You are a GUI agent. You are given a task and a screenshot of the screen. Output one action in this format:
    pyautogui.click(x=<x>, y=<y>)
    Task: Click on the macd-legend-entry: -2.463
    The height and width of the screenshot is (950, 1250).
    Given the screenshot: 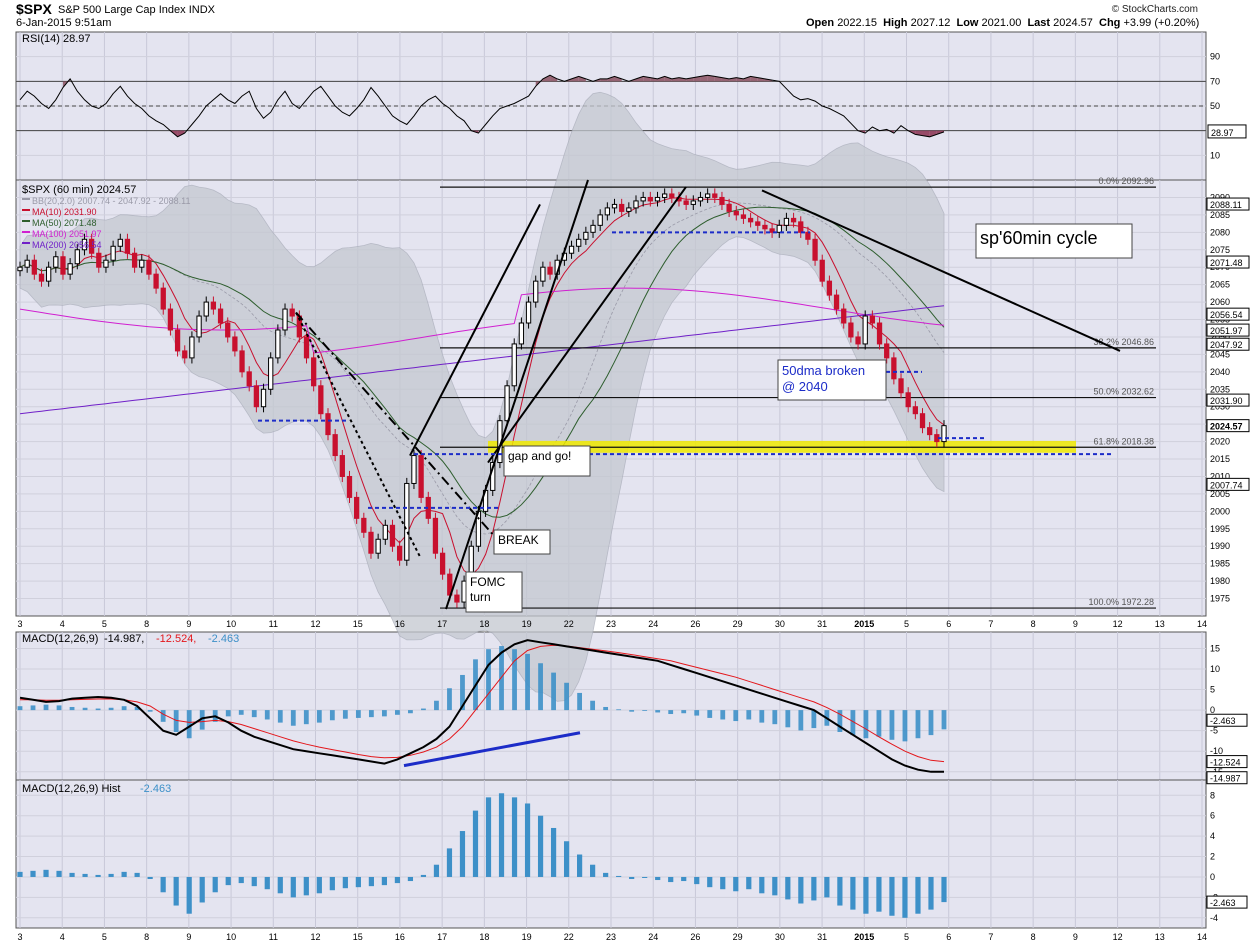 What is the action you would take?
    pyautogui.click(x=223, y=639)
    